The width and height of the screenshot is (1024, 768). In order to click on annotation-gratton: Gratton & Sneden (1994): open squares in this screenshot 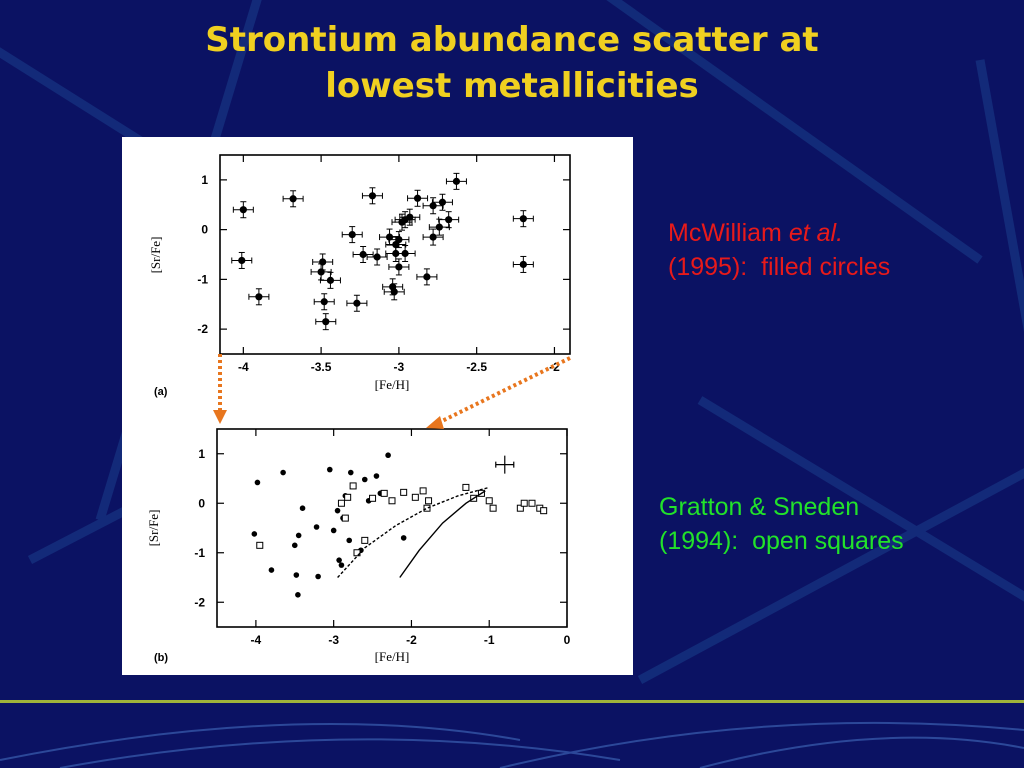, I will do `click(781, 524)`.